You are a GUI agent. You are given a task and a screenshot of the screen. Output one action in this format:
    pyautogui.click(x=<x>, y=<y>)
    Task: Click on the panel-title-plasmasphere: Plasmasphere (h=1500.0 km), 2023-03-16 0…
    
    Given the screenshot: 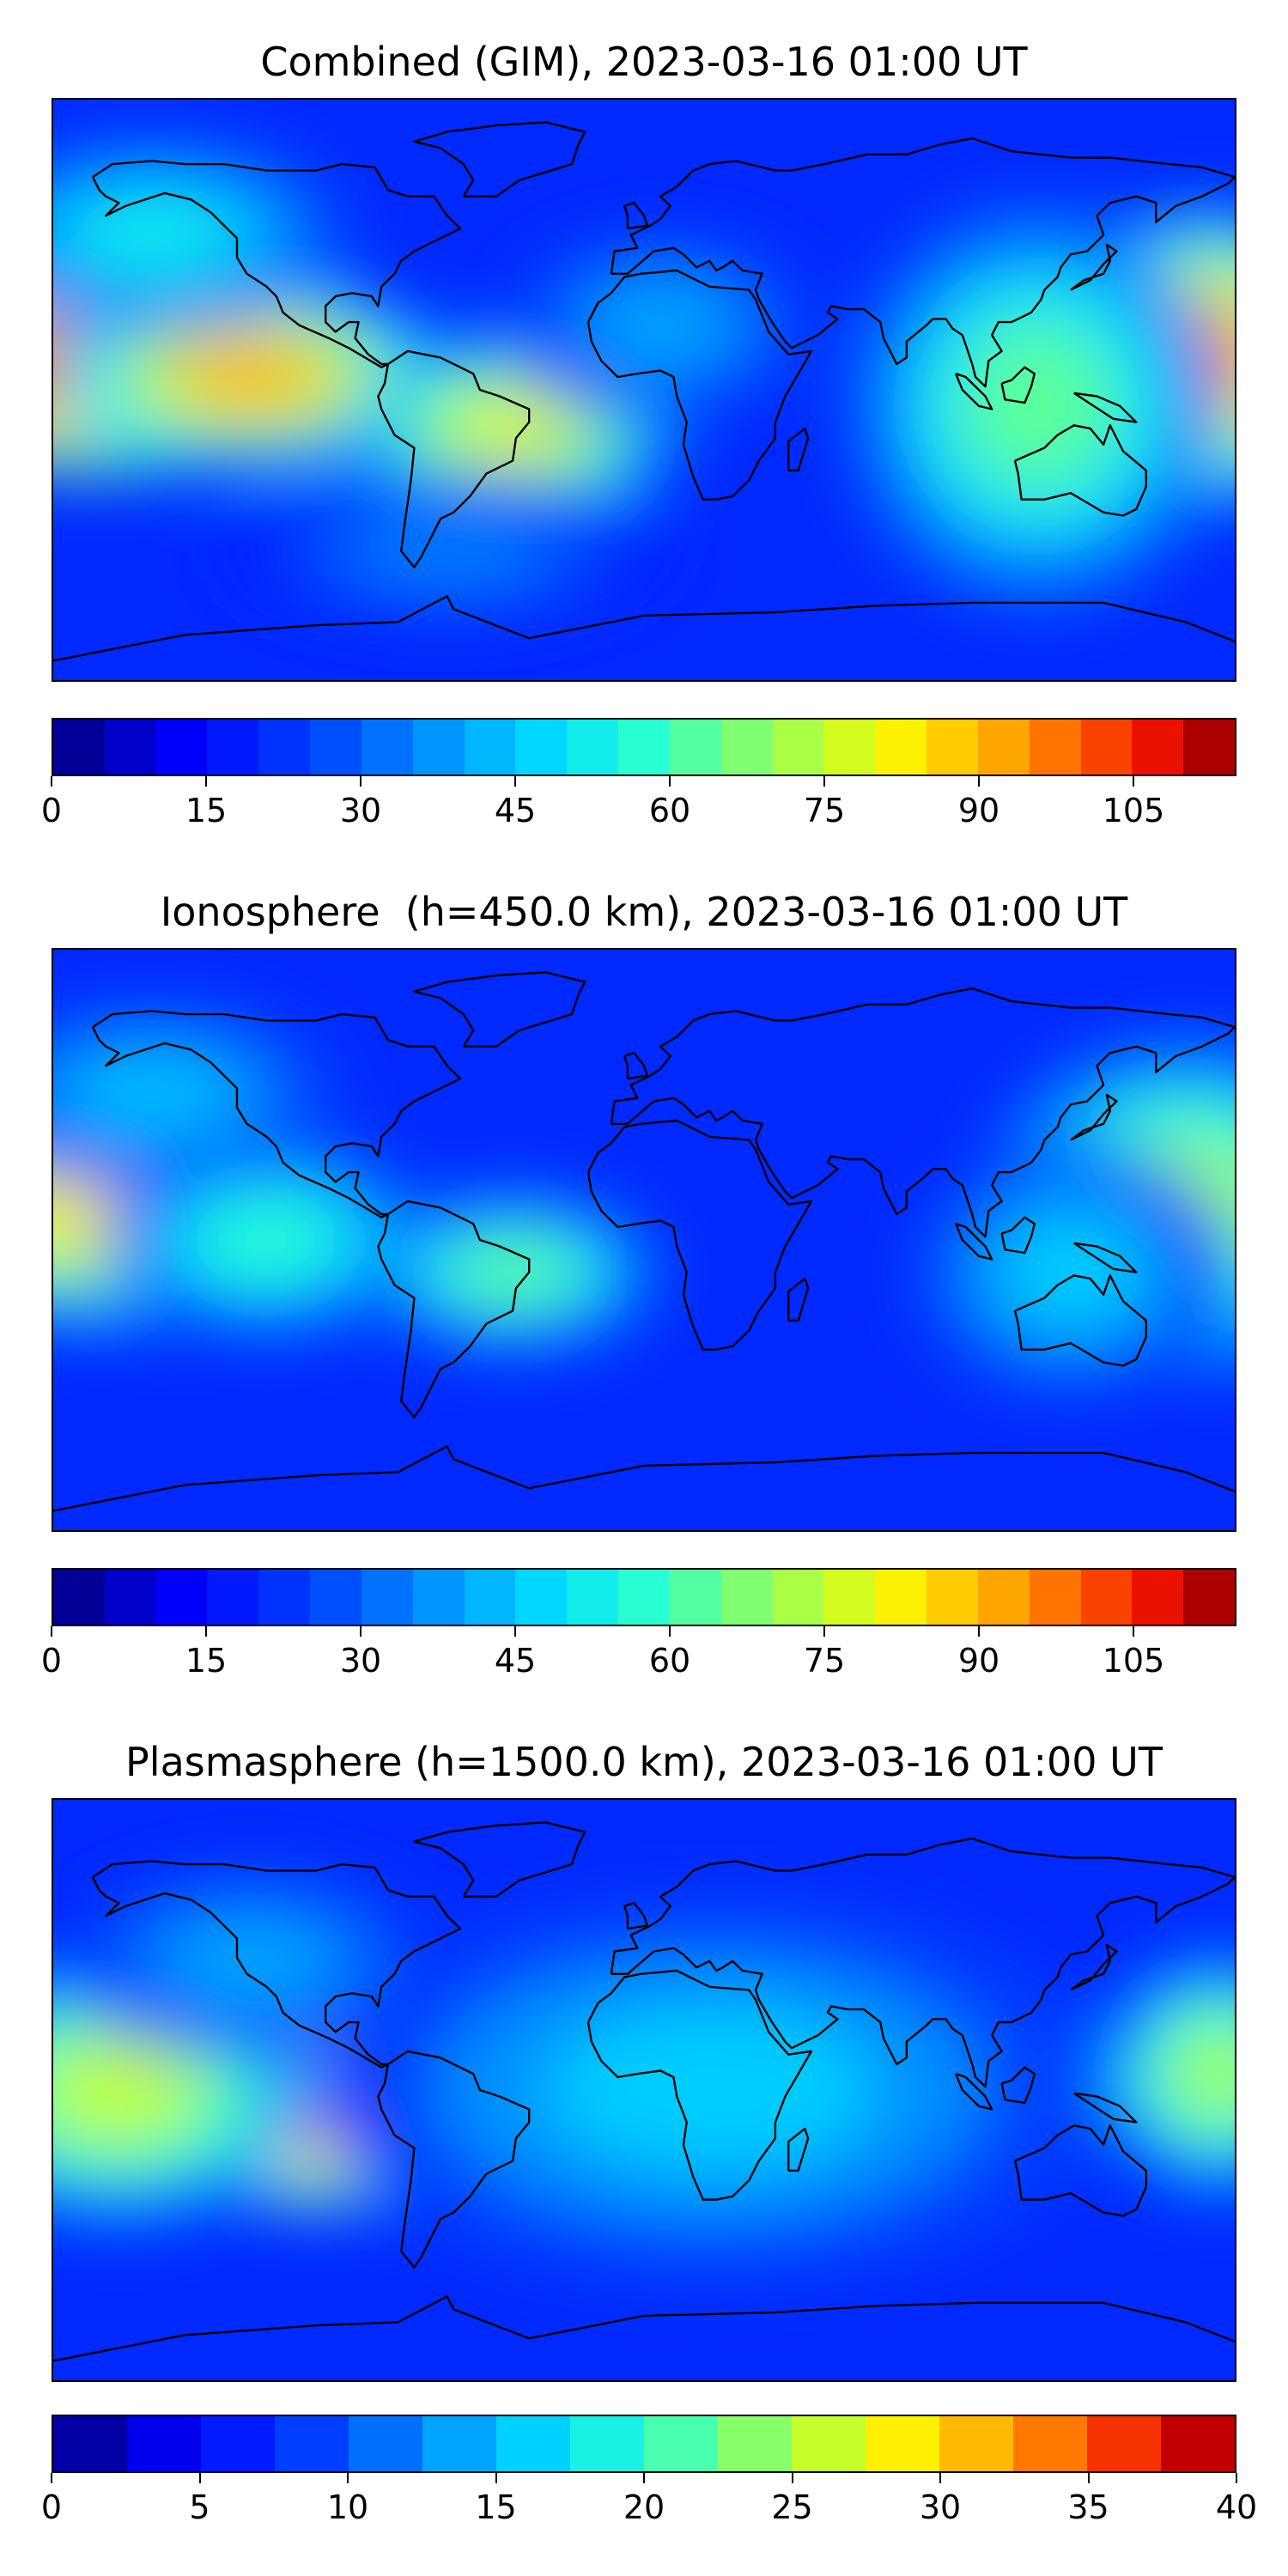 What is the action you would take?
    pyautogui.click(x=644, y=1762)
    